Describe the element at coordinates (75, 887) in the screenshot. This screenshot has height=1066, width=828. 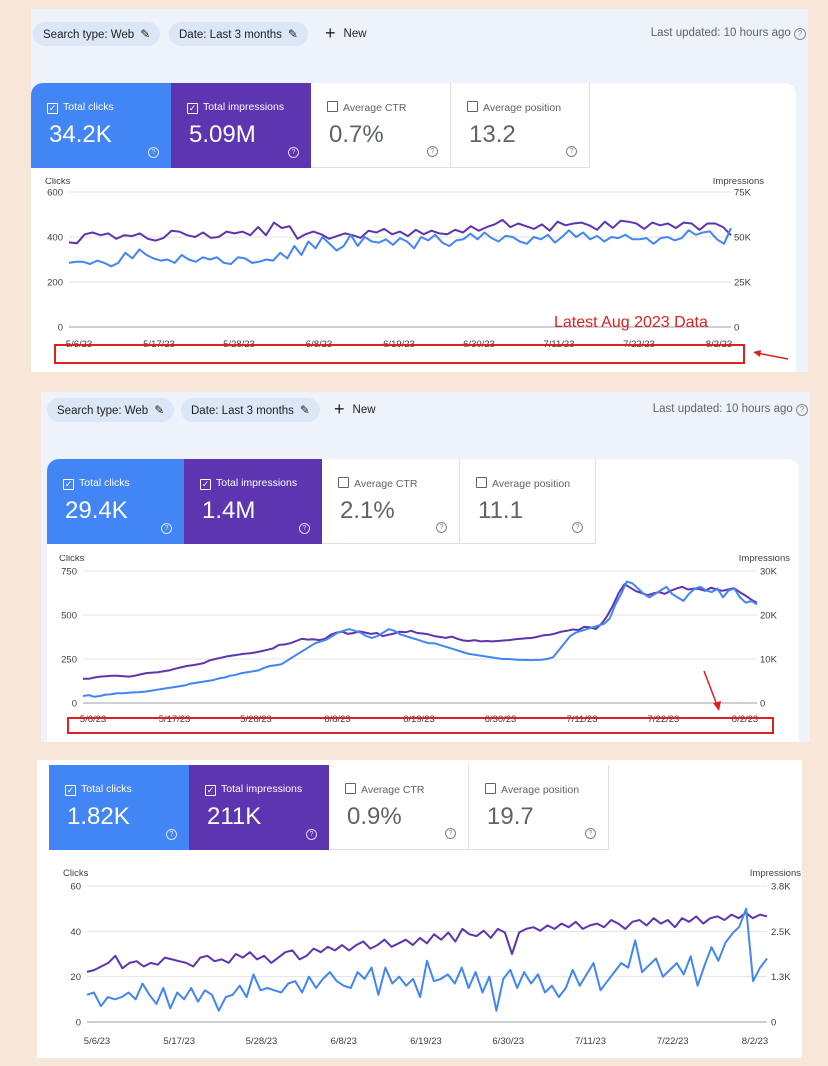
I see `y-left-tick-label: 60` at that location.